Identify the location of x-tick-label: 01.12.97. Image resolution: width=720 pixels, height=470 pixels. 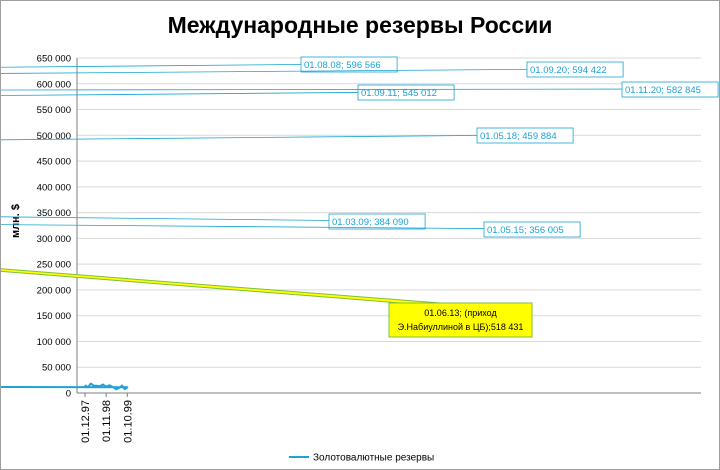
(86, 421).